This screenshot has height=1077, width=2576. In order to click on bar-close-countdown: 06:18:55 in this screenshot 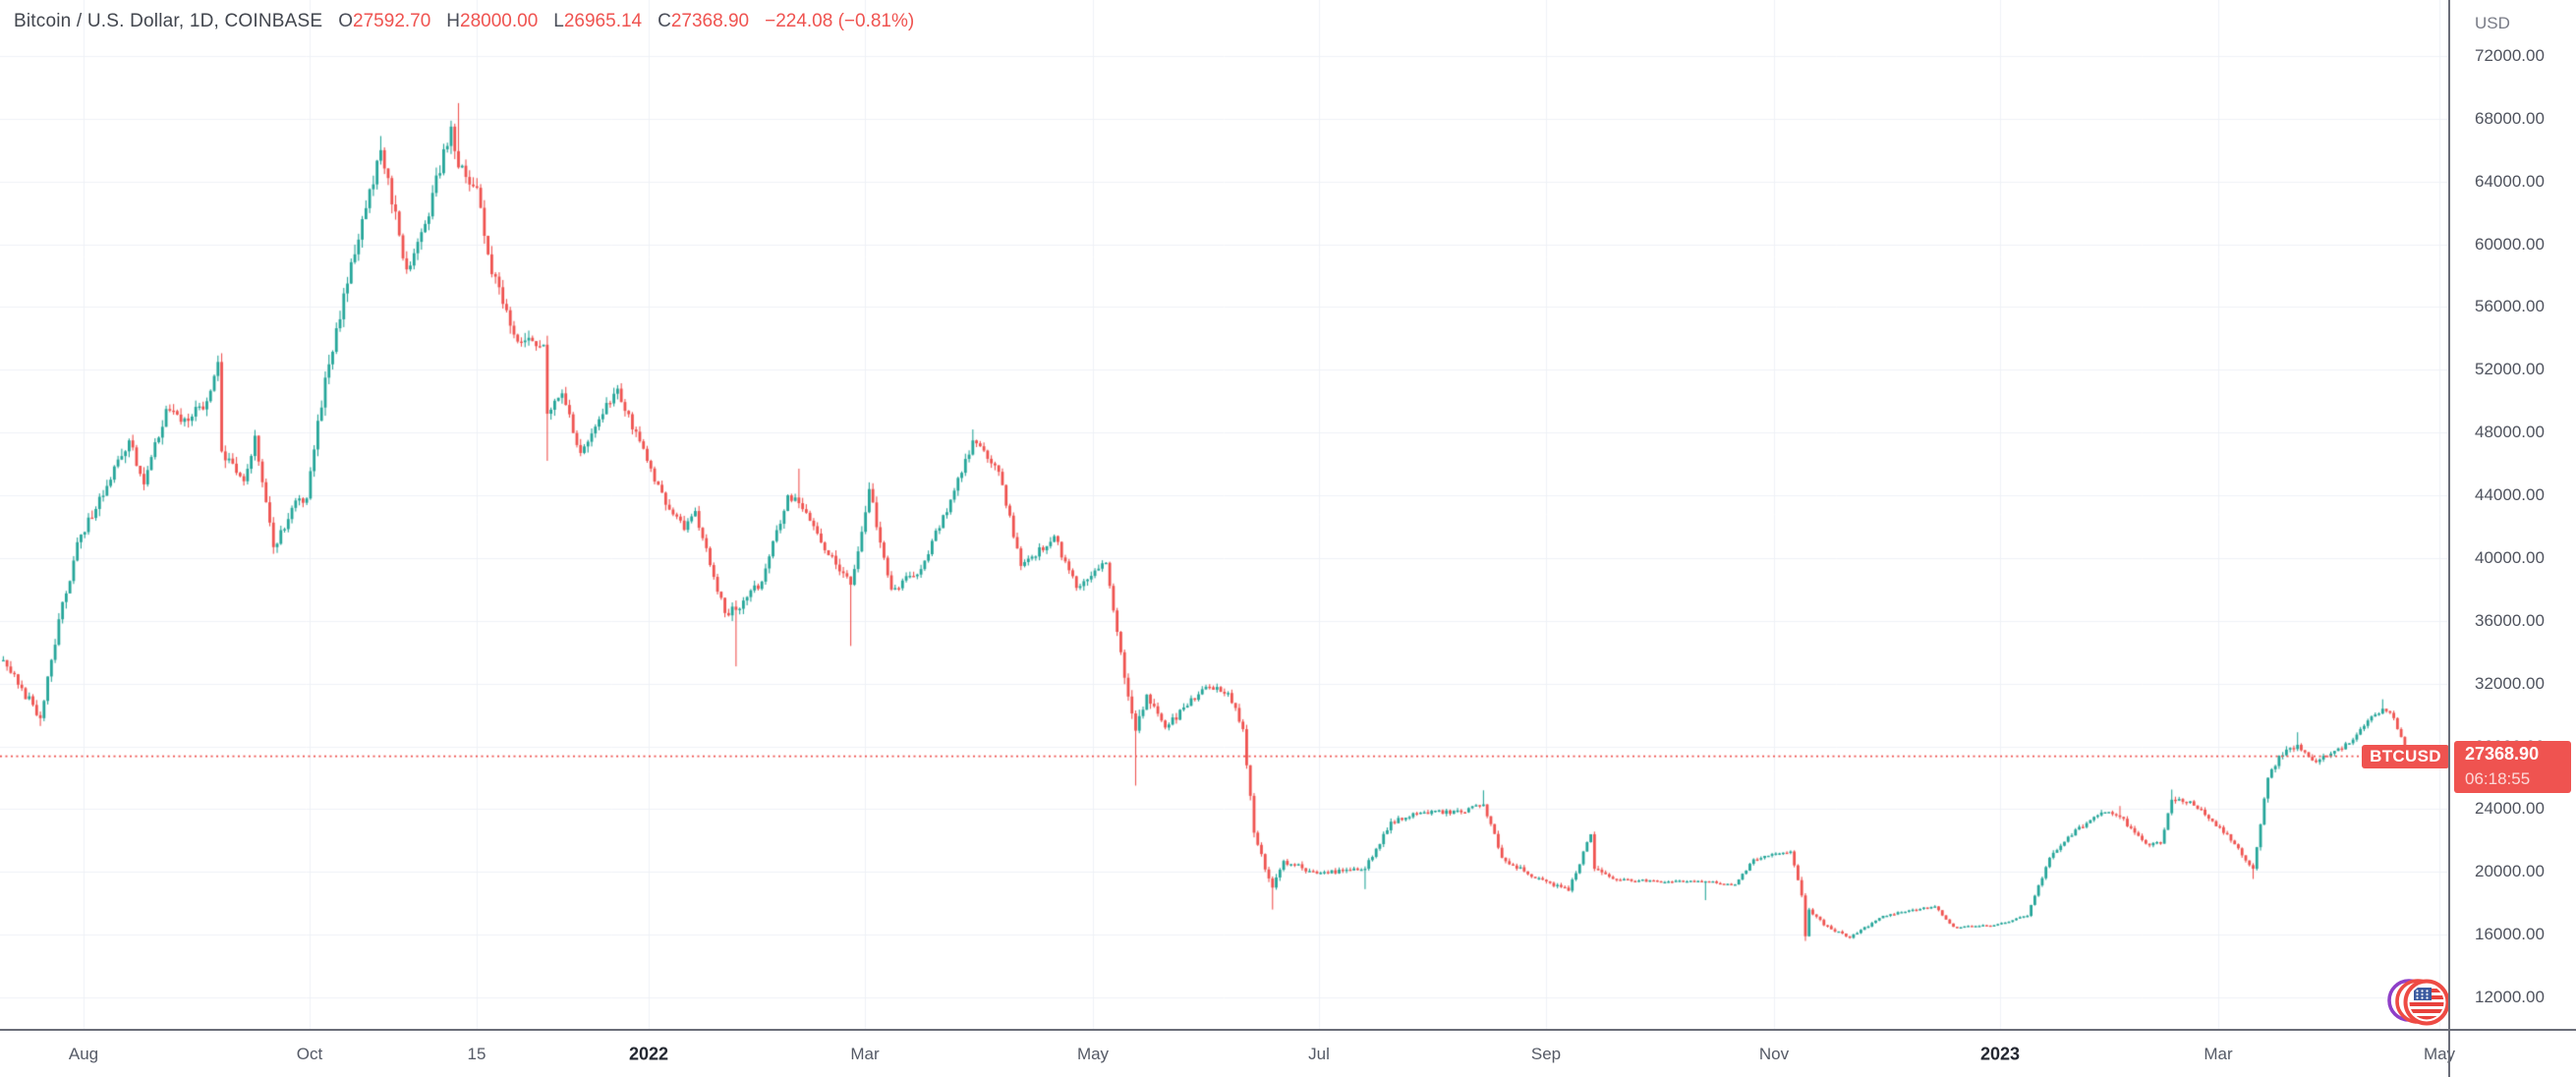, I will do `click(2498, 779)`.